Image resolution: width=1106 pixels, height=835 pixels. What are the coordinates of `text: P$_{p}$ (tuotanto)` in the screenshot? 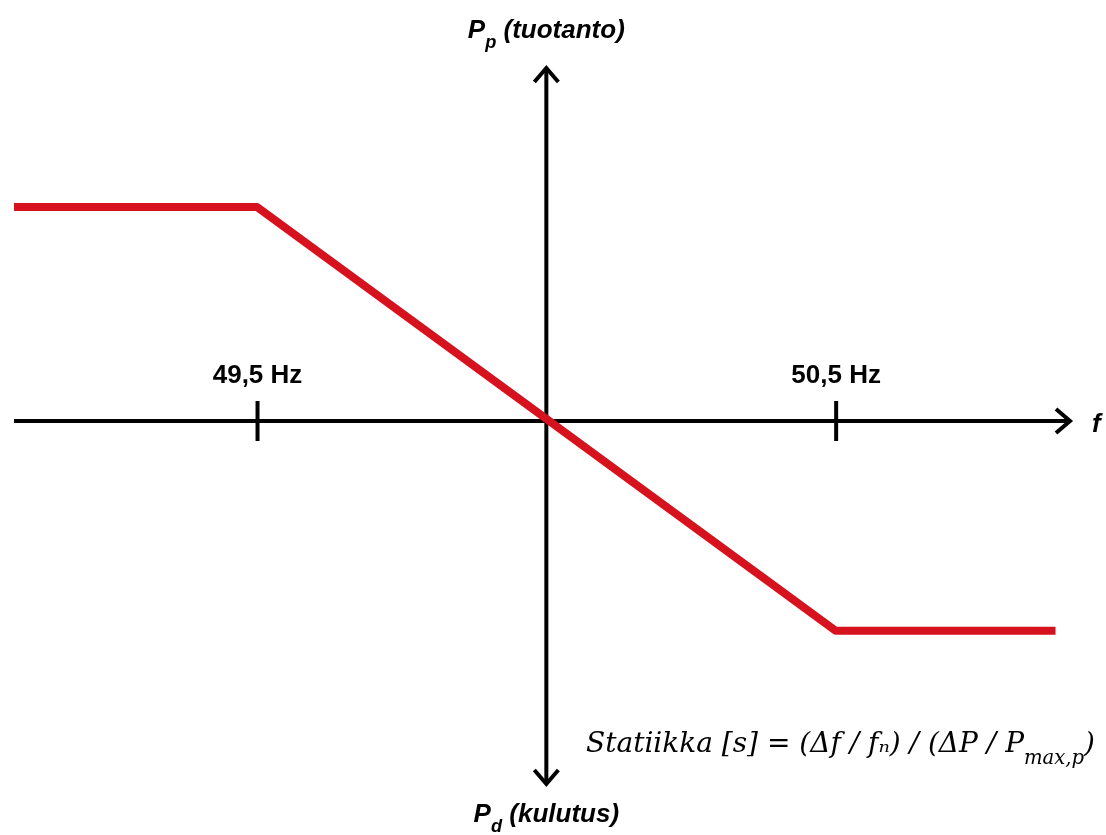 It's located at (546, 33).